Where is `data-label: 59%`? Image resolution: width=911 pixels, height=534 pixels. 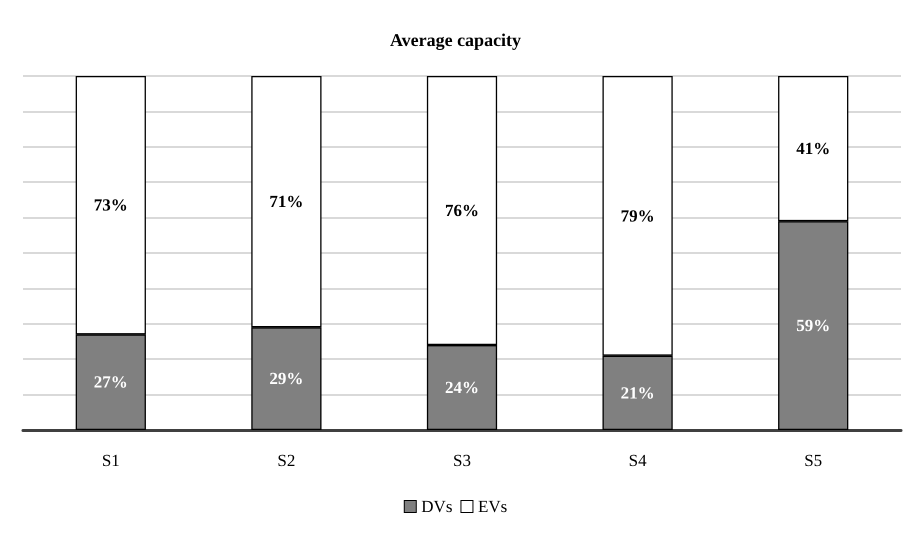 data-label: 59% is located at coordinates (813, 326).